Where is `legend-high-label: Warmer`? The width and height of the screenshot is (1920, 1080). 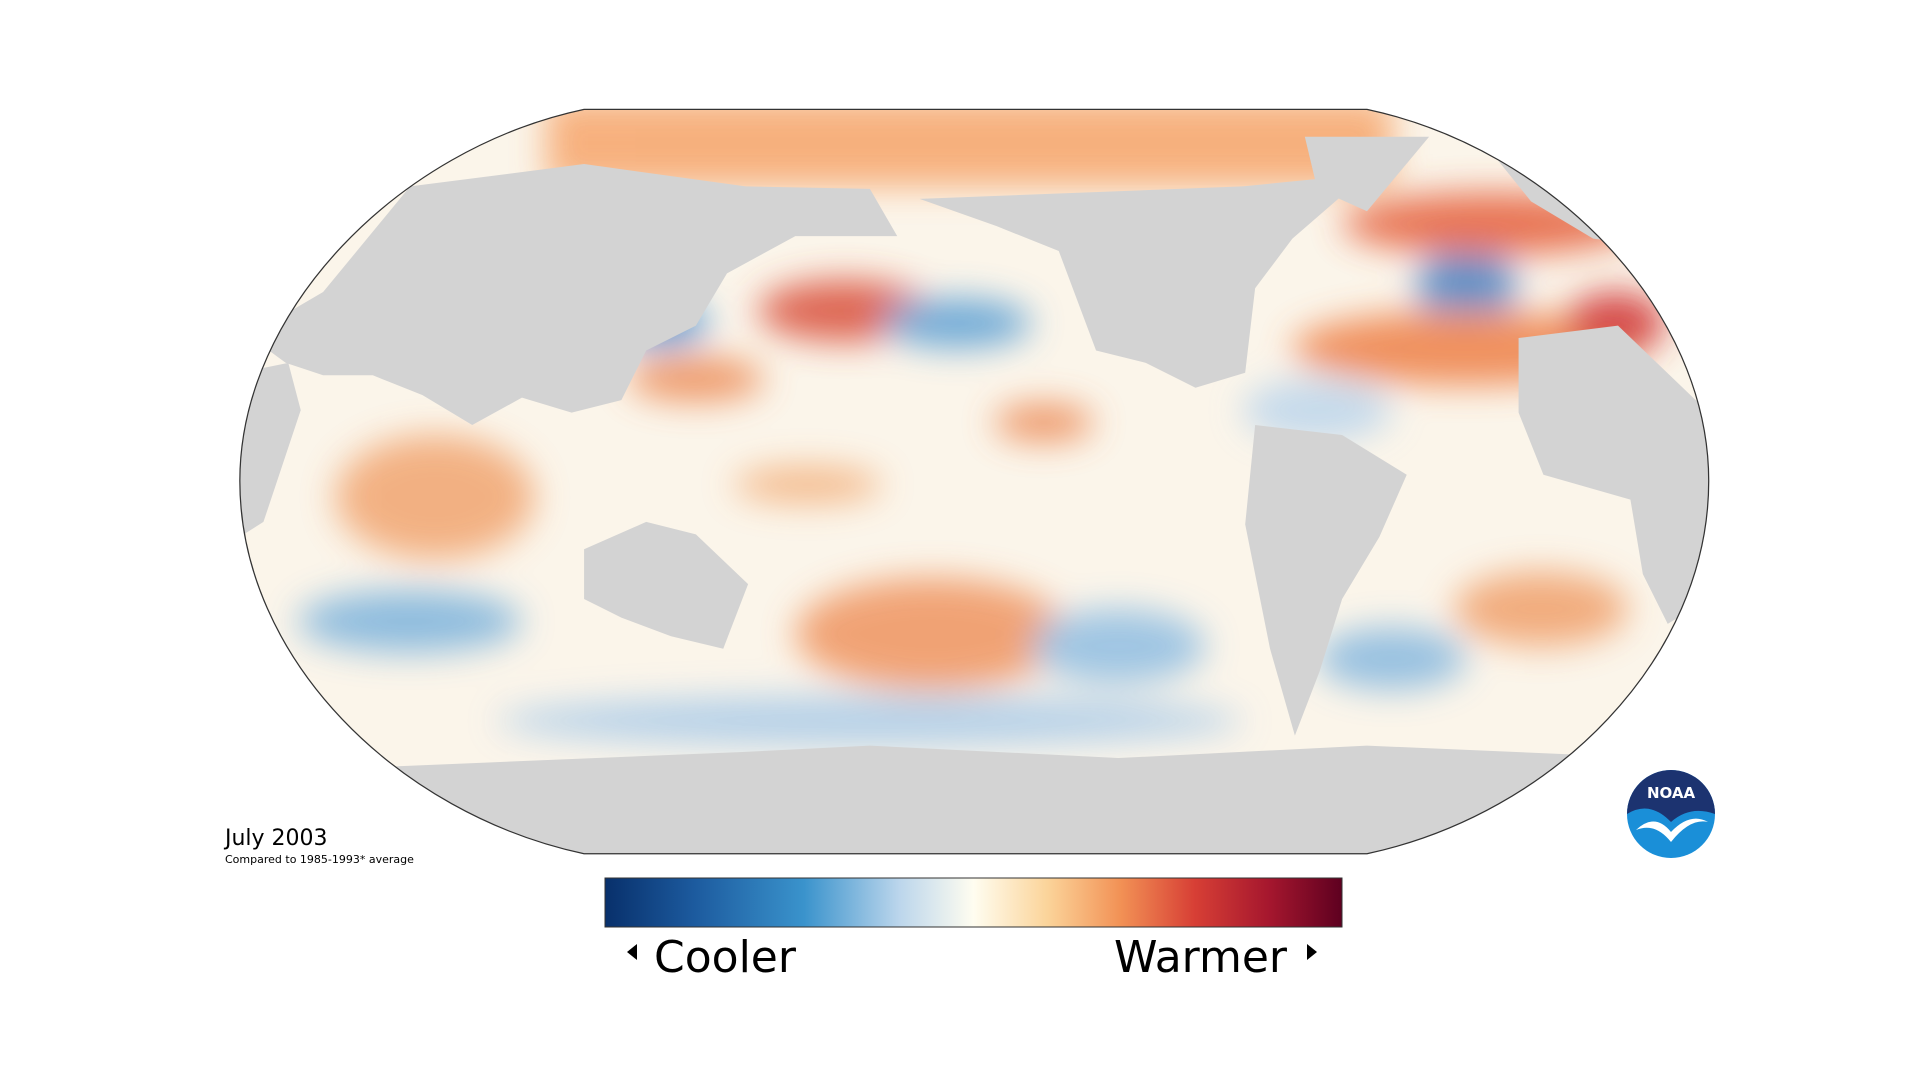 legend-high-label: Warmer is located at coordinates (1201, 957).